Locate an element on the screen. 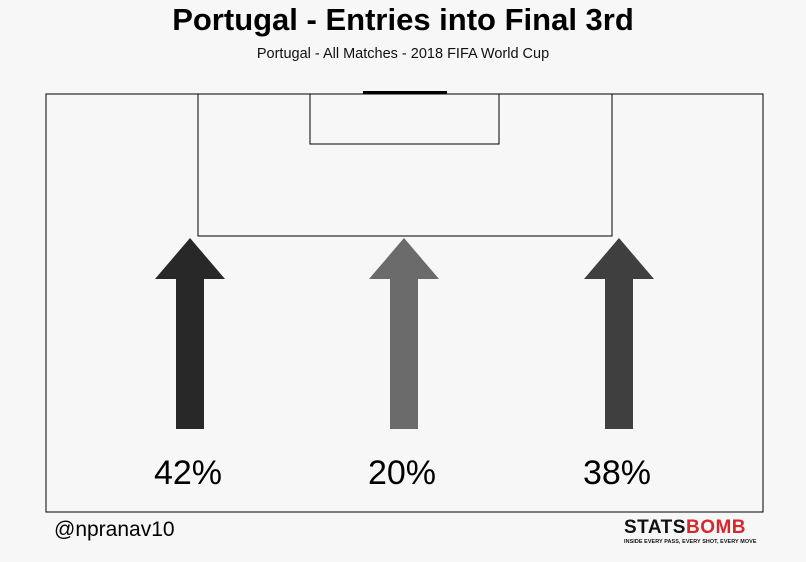 This screenshot has width=806, height=562. entry-arrow-left is located at coordinates (190, 333).